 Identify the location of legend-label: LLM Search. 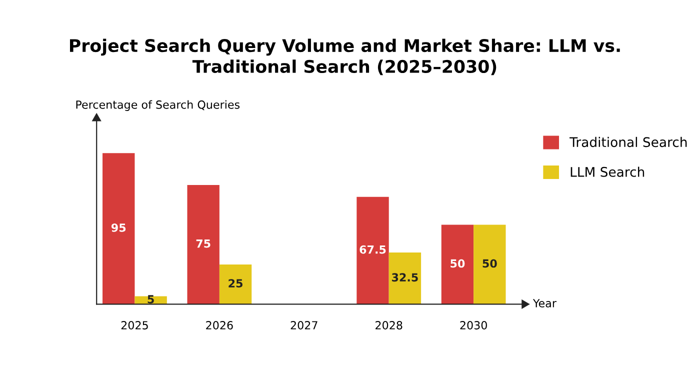
(607, 171).